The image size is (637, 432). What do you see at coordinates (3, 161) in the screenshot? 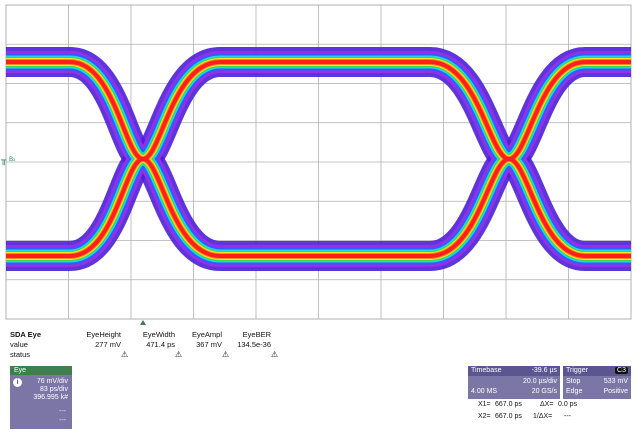
I see `ground-marker: ╥` at bounding box center [3, 161].